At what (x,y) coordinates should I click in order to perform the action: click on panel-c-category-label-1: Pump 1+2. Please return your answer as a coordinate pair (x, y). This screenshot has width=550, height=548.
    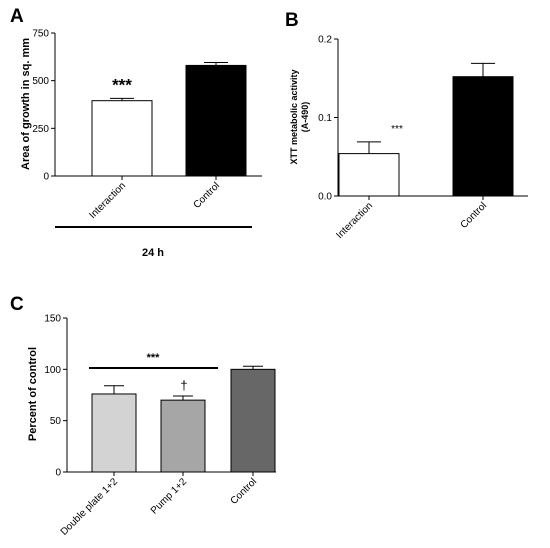
    Looking at the image, I should click on (169, 496).